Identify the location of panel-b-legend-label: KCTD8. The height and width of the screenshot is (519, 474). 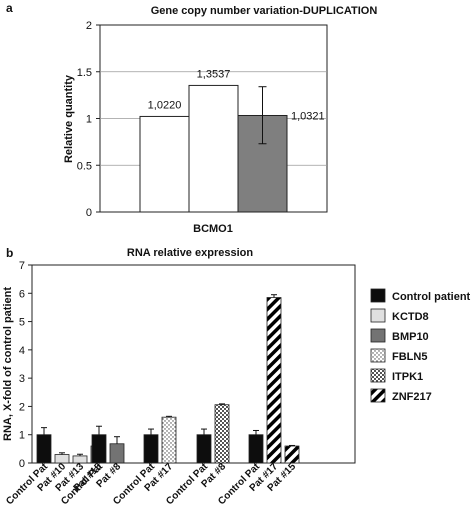
(410, 317).